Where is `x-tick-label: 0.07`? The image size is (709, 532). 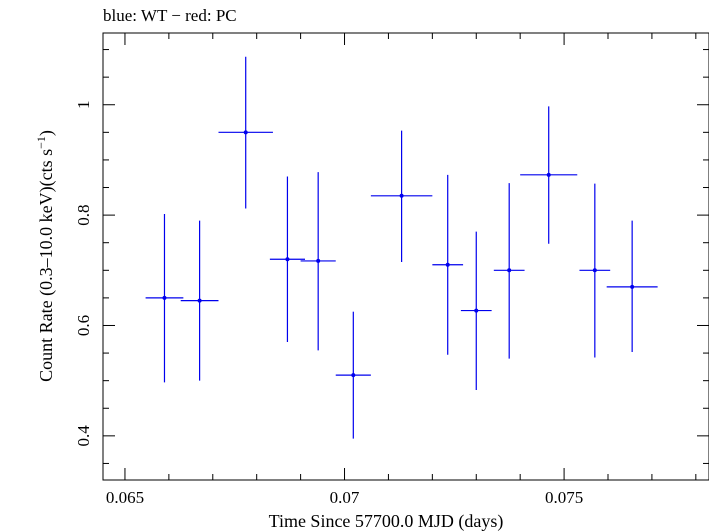 x-tick-label: 0.07 is located at coordinates (345, 497).